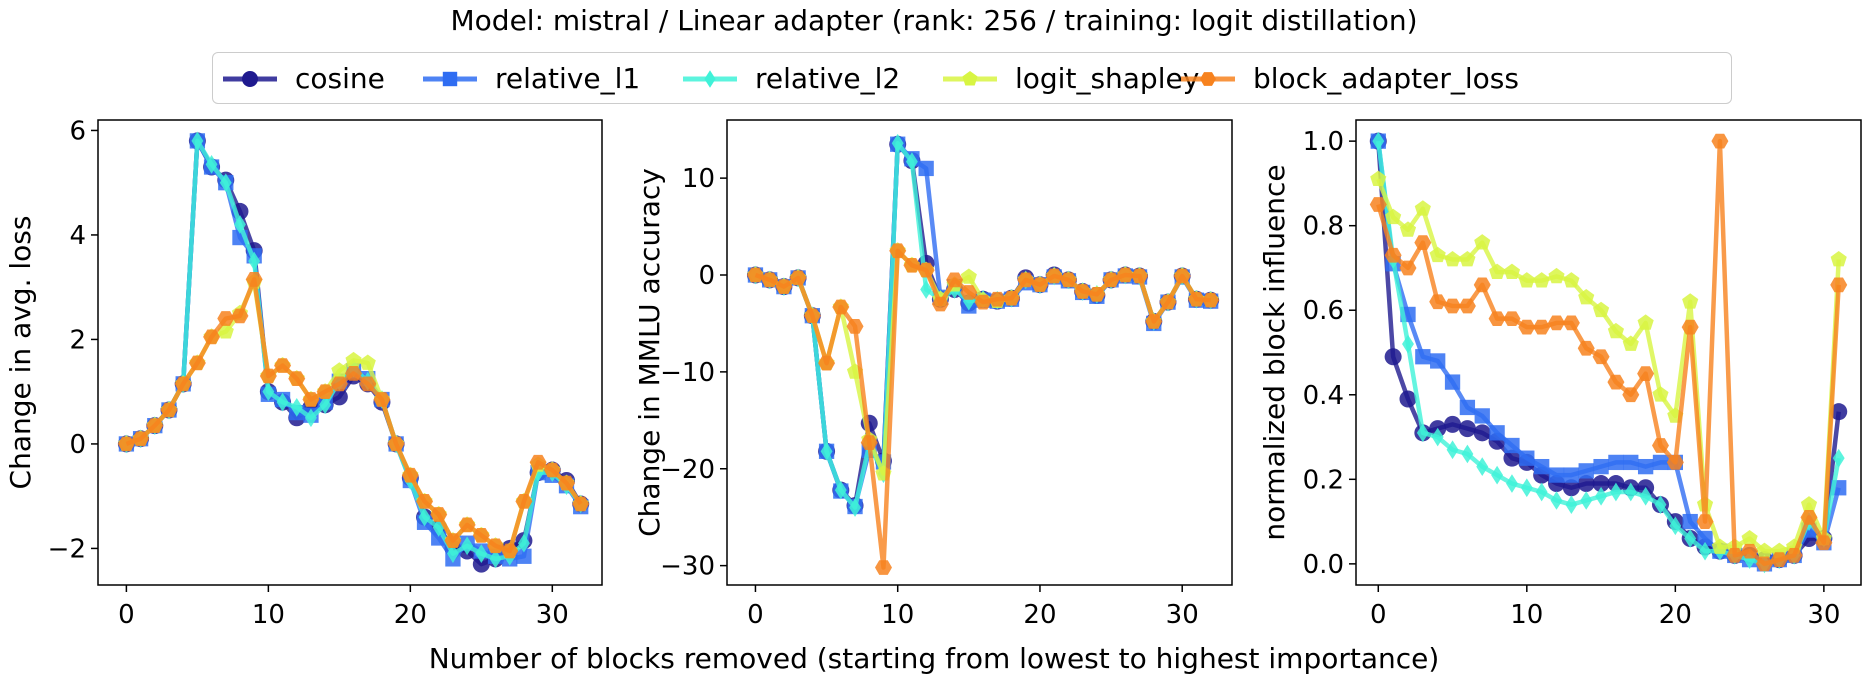 Image resolution: width=1868 pixels, height=688 pixels. I want to click on legend-label: cosine, so click(340, 78).